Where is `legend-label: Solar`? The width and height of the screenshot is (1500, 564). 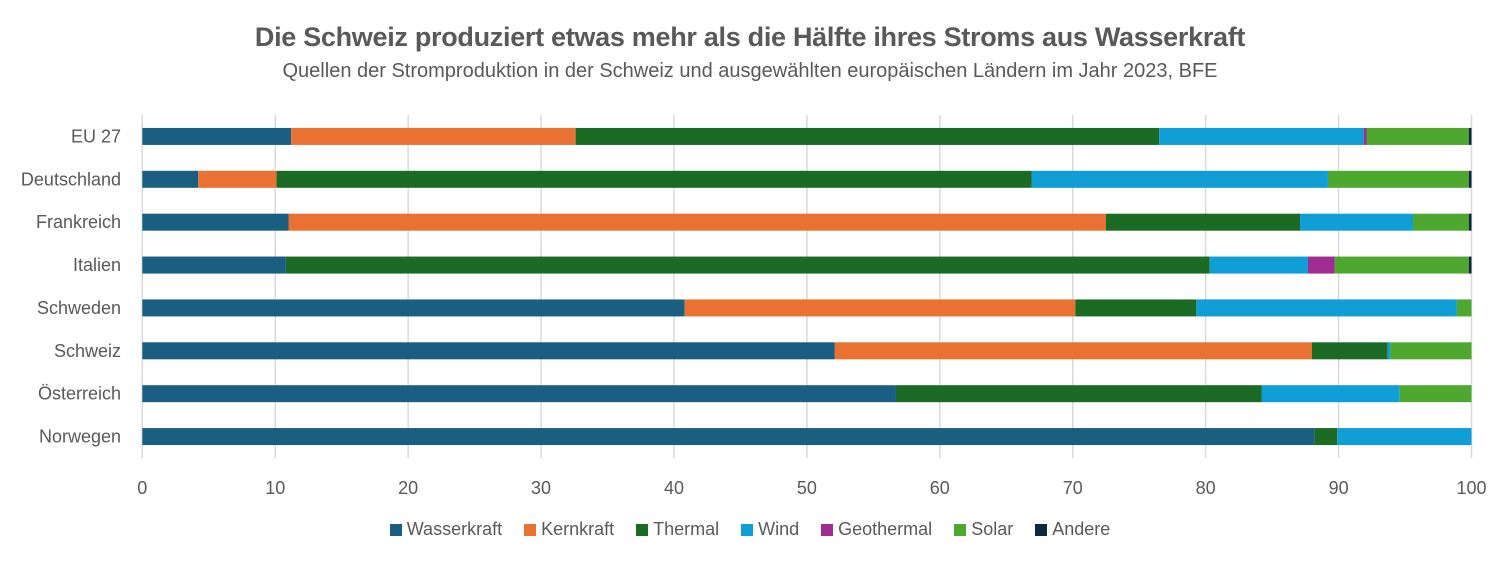 legend-label: Solar is located at coordinates (992, 529).